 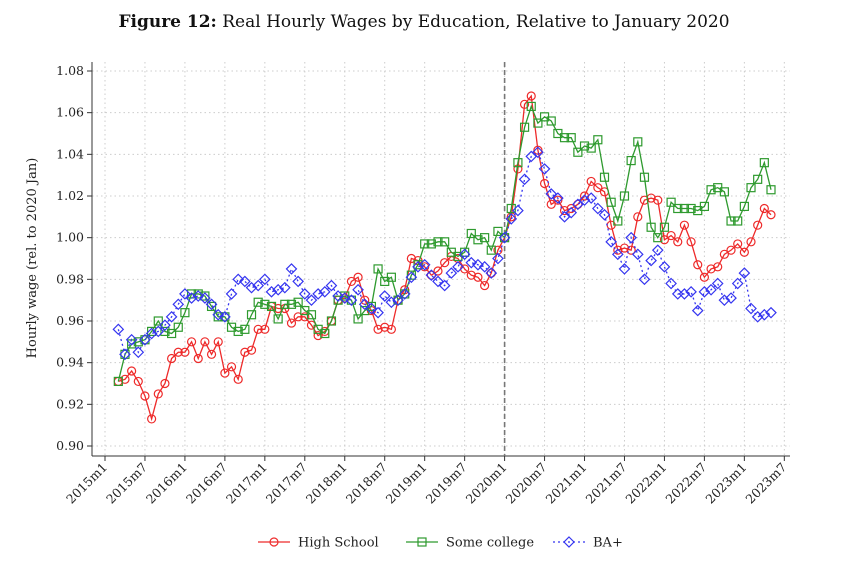 I want to click on y-tick-label: 0.98, so click(x=70, y=278).